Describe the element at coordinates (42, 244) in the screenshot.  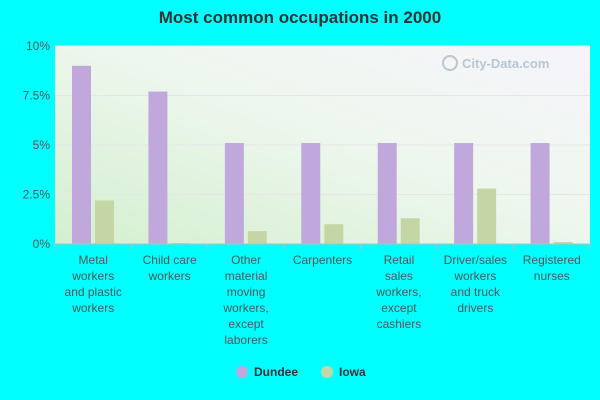
I see `y-tick-label: 0%` at that location.